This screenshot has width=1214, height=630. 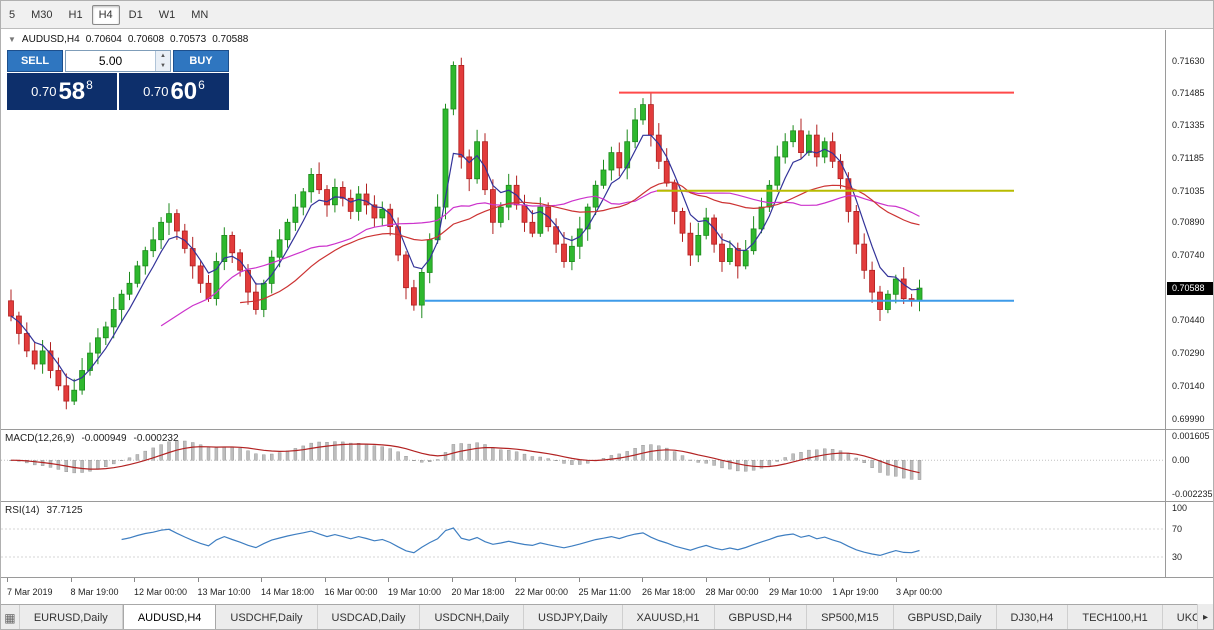 I want to click on tab-scroll-right-icon: ▸, so click(x=1205, y=616).